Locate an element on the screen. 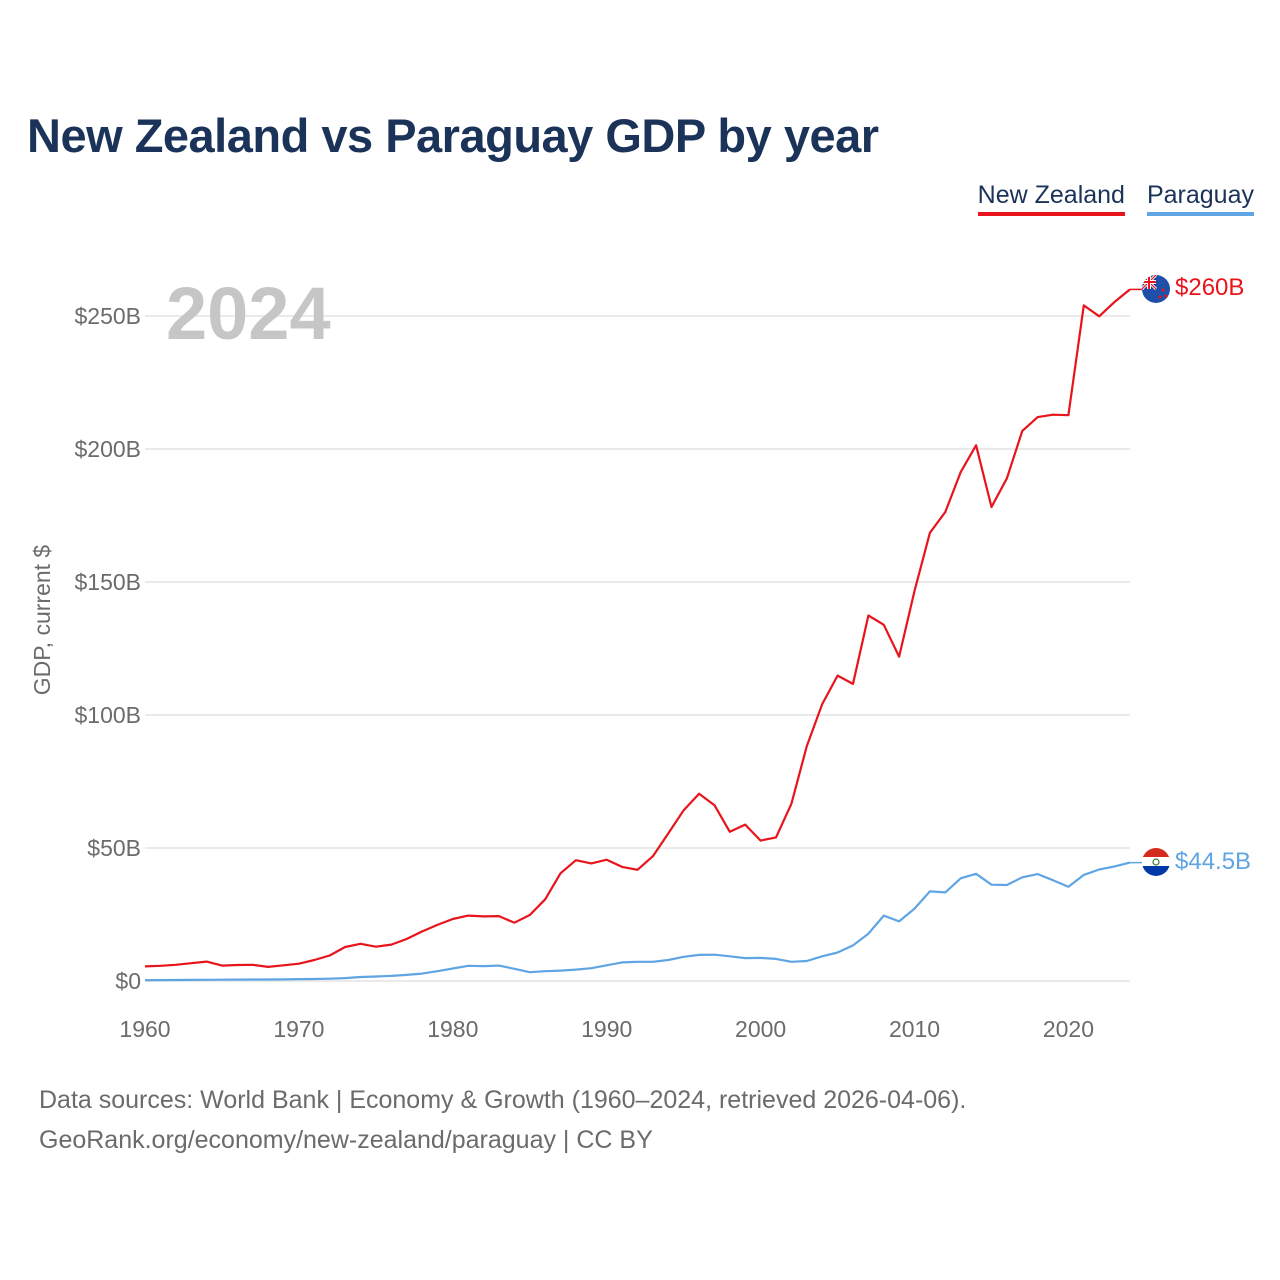  x-tick-label: 2010 is located at coordinates (914, 1029).